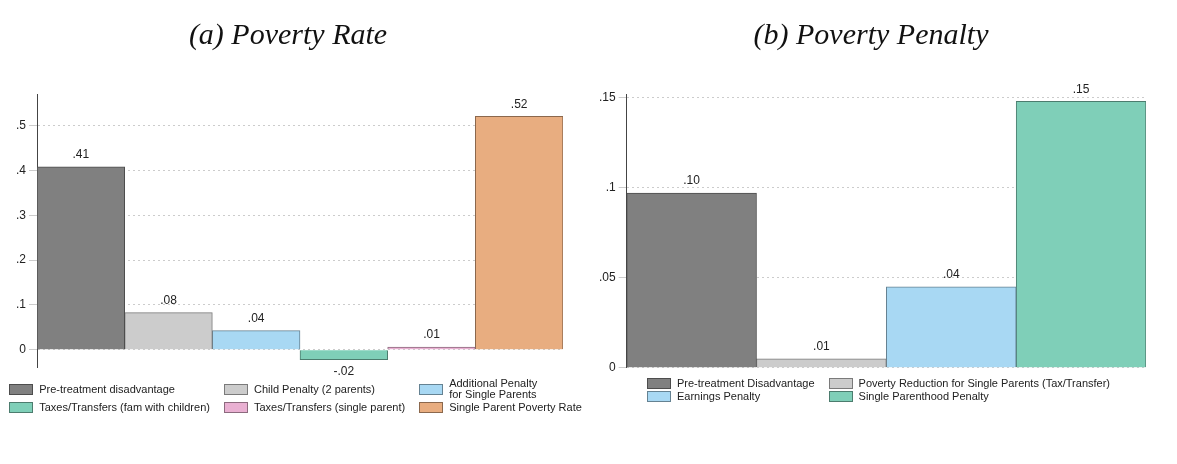 Image resolution: width=1177 pixels, height=464 pixels. Describe the element at coordinates (607, 277) in the screenshot. I see `y-tick-label: .05` at that location.